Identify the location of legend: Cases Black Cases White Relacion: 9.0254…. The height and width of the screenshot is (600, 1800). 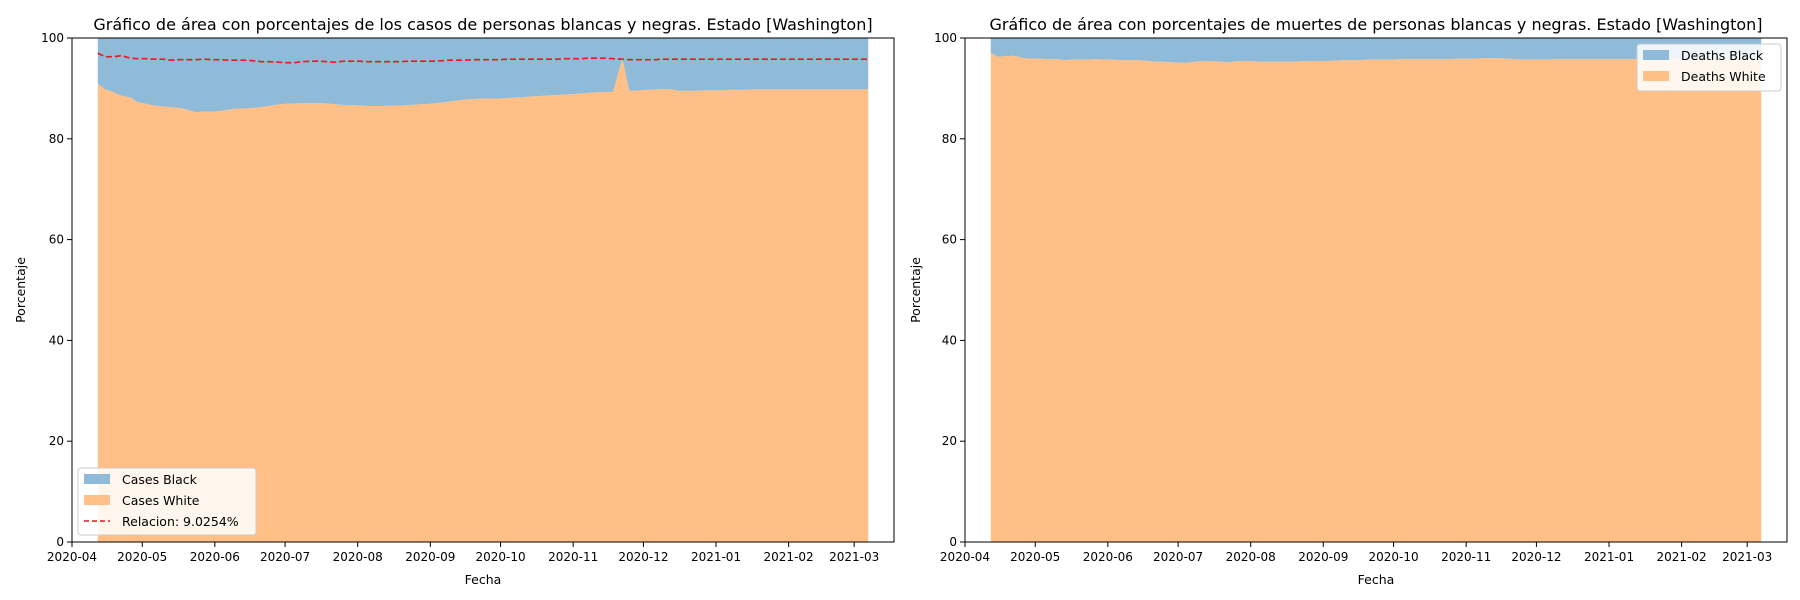
(167, 501).